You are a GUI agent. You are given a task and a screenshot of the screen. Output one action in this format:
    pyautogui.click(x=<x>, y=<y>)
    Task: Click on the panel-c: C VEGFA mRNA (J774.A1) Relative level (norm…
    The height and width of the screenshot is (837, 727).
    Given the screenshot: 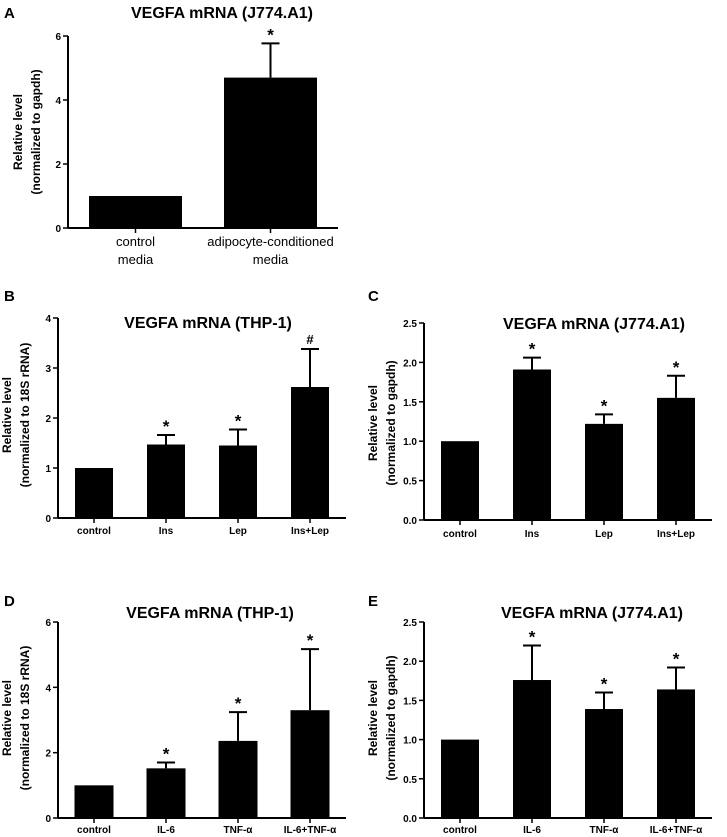 What is the action you would take?
    pyautogui.click(x=539, y=414)
    